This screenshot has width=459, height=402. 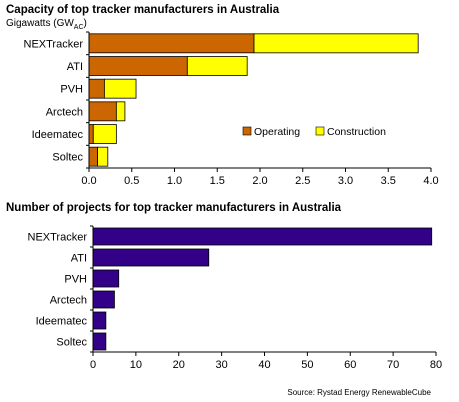 I want to click on chart2-xtick-label: 20, so click(x=179, y=365).